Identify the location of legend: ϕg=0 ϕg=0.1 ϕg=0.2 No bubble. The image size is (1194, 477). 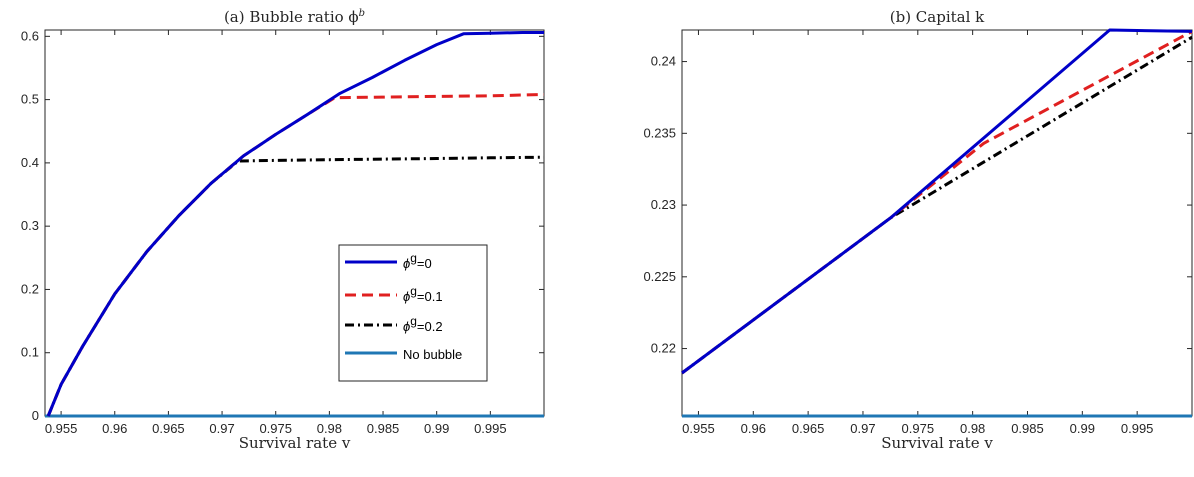
(413, 313).